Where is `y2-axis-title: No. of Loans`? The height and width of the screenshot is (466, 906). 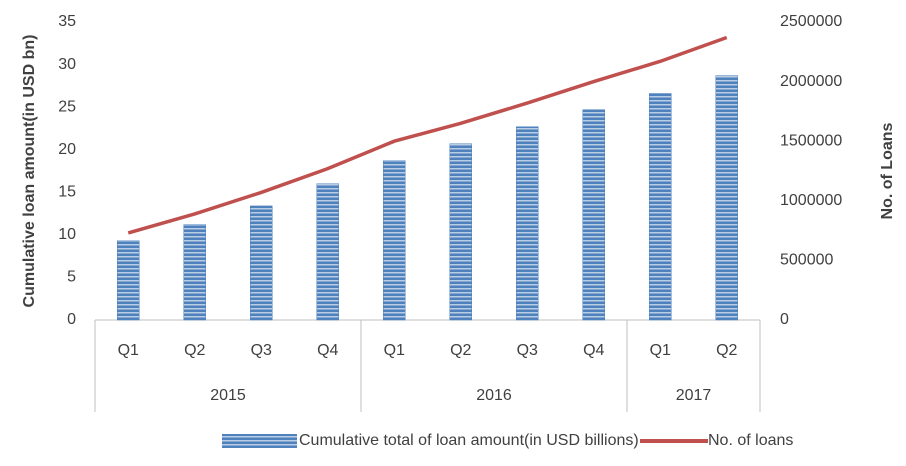 y2-axis-title: No. of Loans is located at coordinates (887, 170).